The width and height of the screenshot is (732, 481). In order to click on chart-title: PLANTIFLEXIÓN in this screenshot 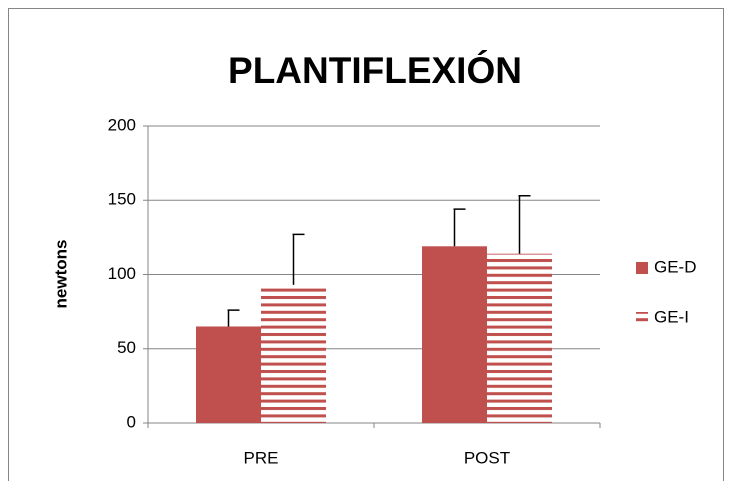, I will do `click(375, 70)`.